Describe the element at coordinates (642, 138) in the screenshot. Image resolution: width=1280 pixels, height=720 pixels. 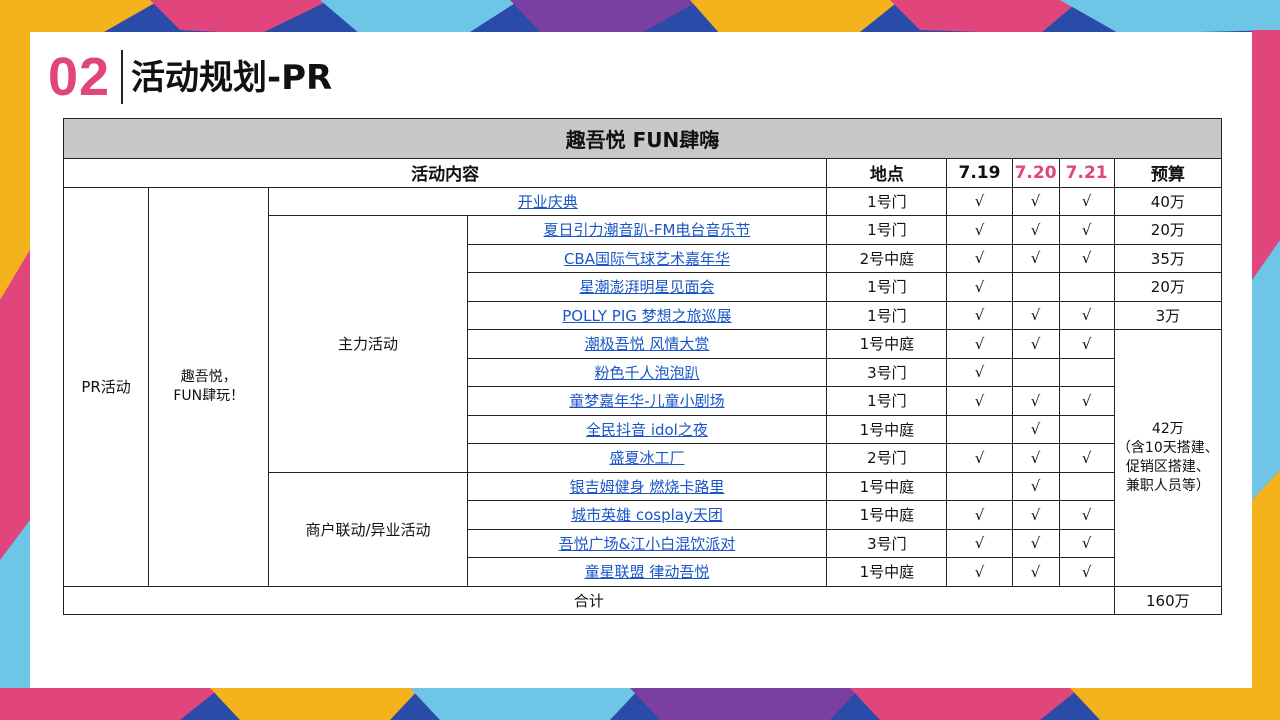
I see `table-title: 趣吾悦 FUN肆嗨` at that location.